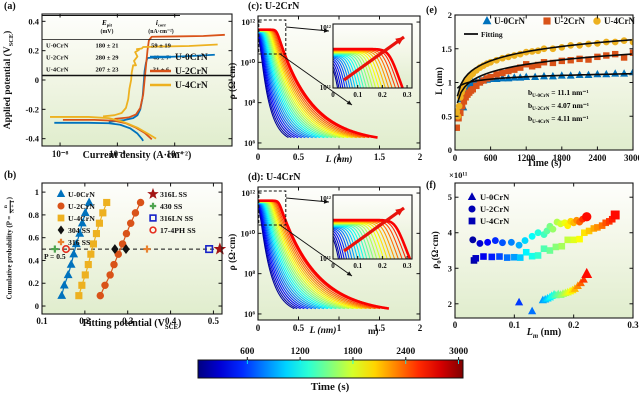 This screenshot has width=639, height=402. What do you see at coordinates (250, 314) in the screenshot?
I see `tick-label: 10⁶` at bounding box center [250, 314].